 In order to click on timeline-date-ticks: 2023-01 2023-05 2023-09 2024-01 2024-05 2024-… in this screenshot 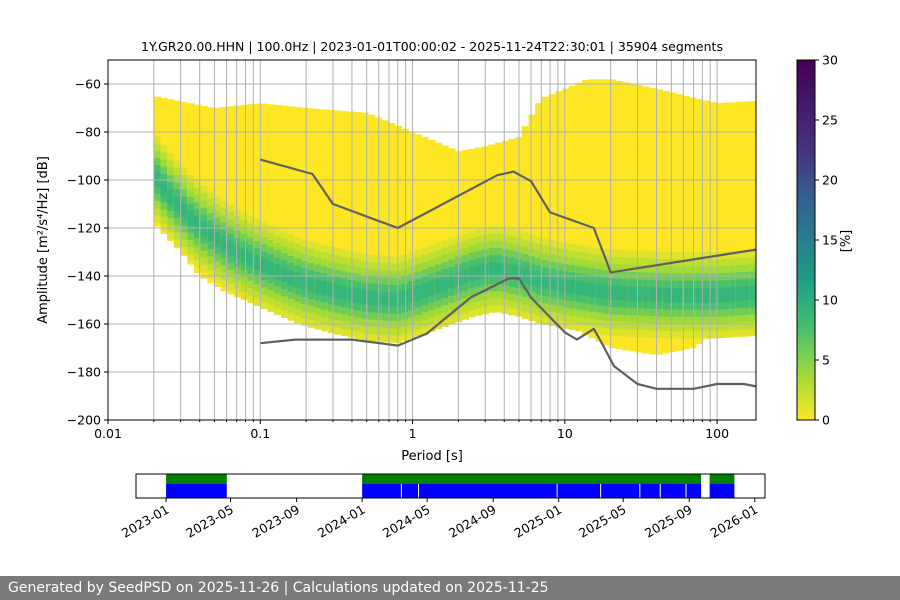, I will do `click(439, 519)`.